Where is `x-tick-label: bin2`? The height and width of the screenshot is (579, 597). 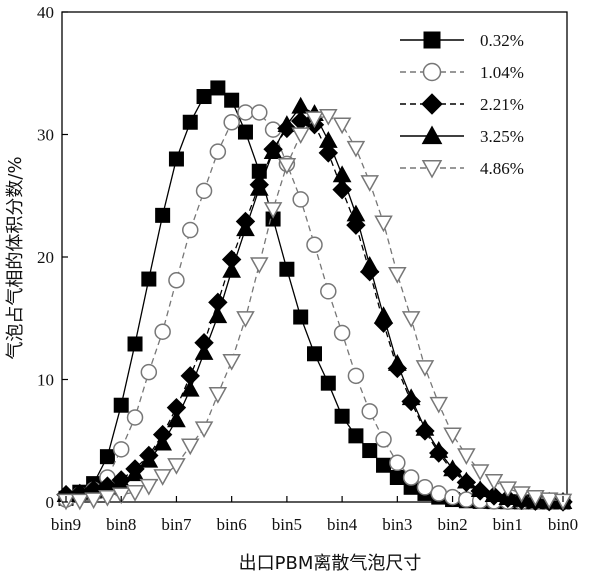 x-tick-label: bin2 is located at coordinates (452, 524).